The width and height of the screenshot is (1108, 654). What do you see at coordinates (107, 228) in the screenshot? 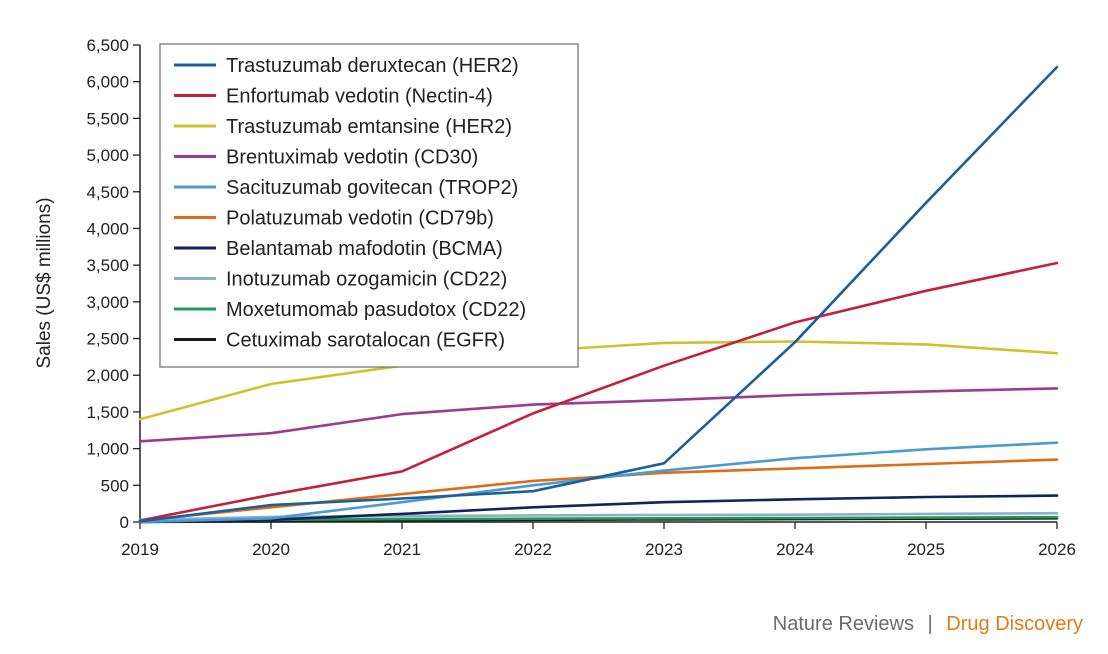
I see `y-tick-label: 4,000` at bounding box center [107, 228].